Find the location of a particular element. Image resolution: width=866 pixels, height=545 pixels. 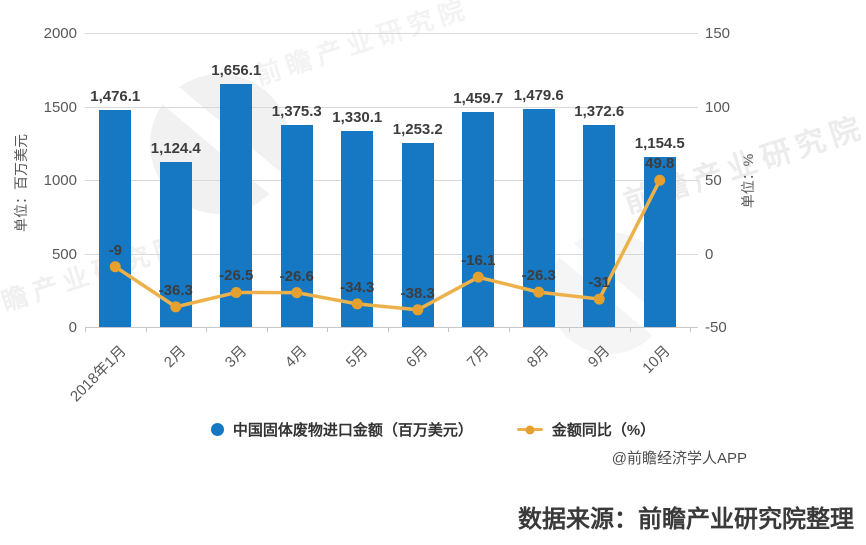

legend-label: 金额同比（%） is located at coordinates (603, 430).